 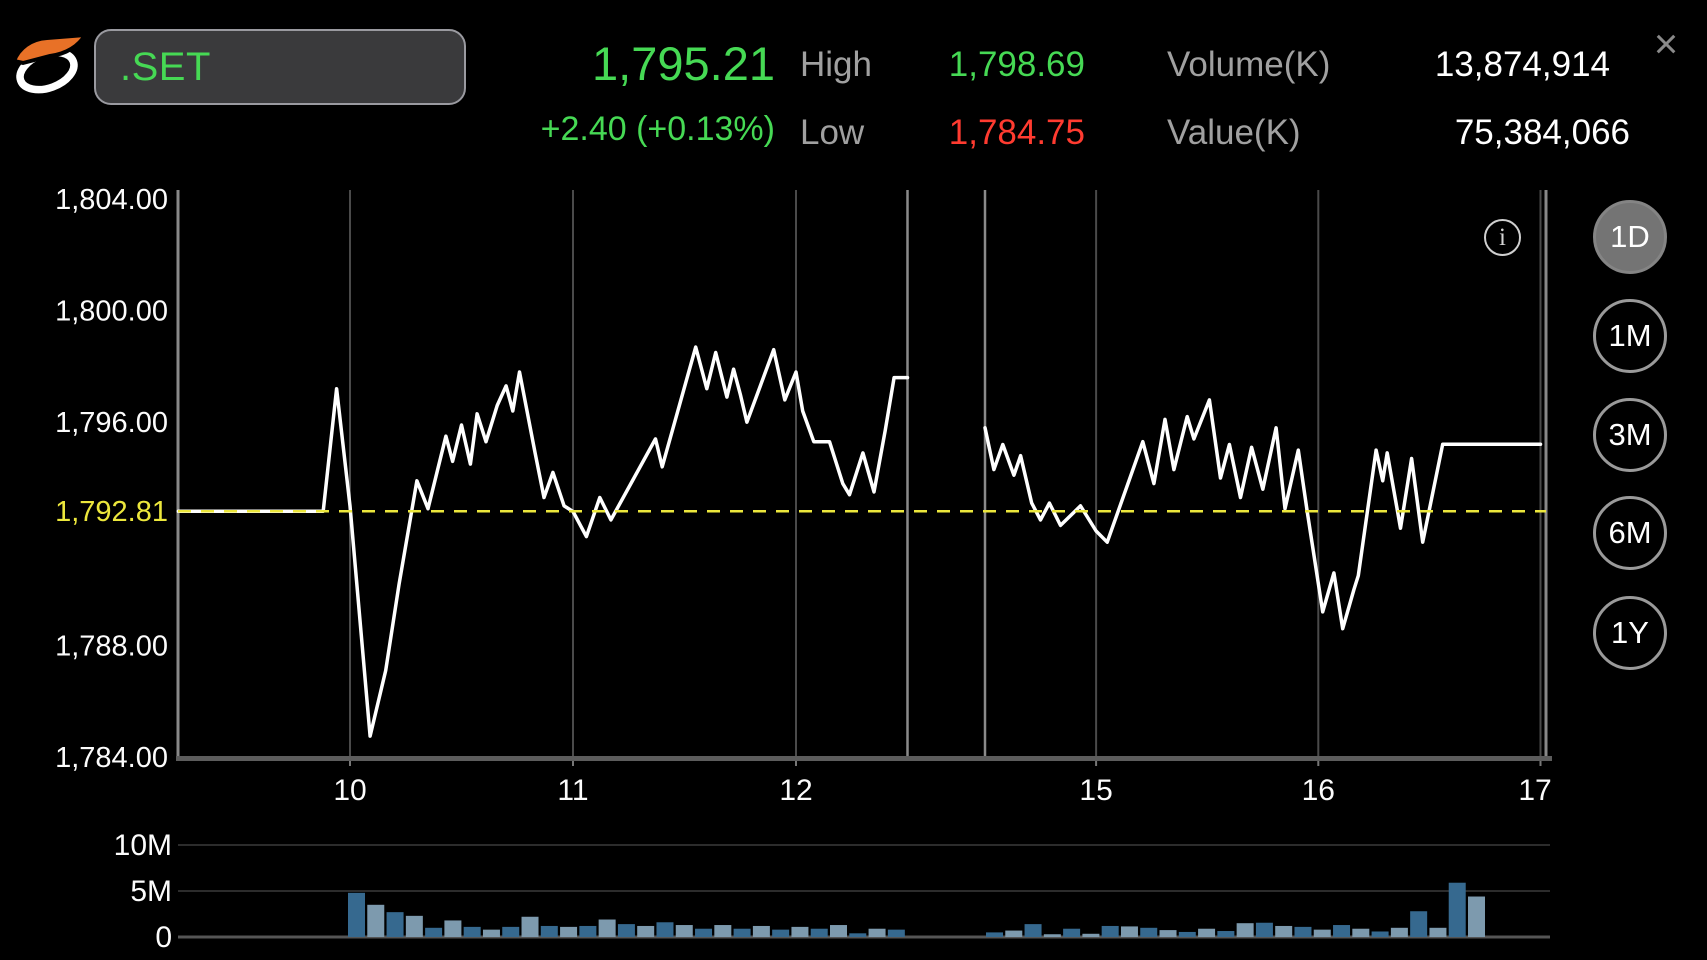 I want to click on x-axis-label-17: 17, so click(x=1534, y=790).